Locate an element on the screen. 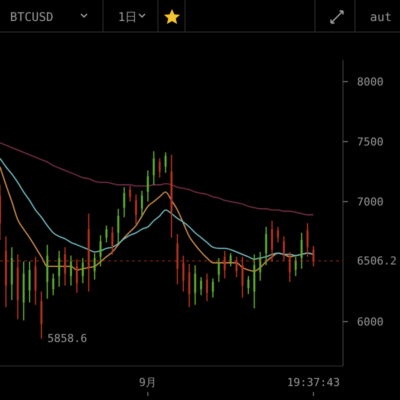 The width and height of the screenshot is (400, 400). ref-line-label: 6506.2 is located at coordinates (377, 261).